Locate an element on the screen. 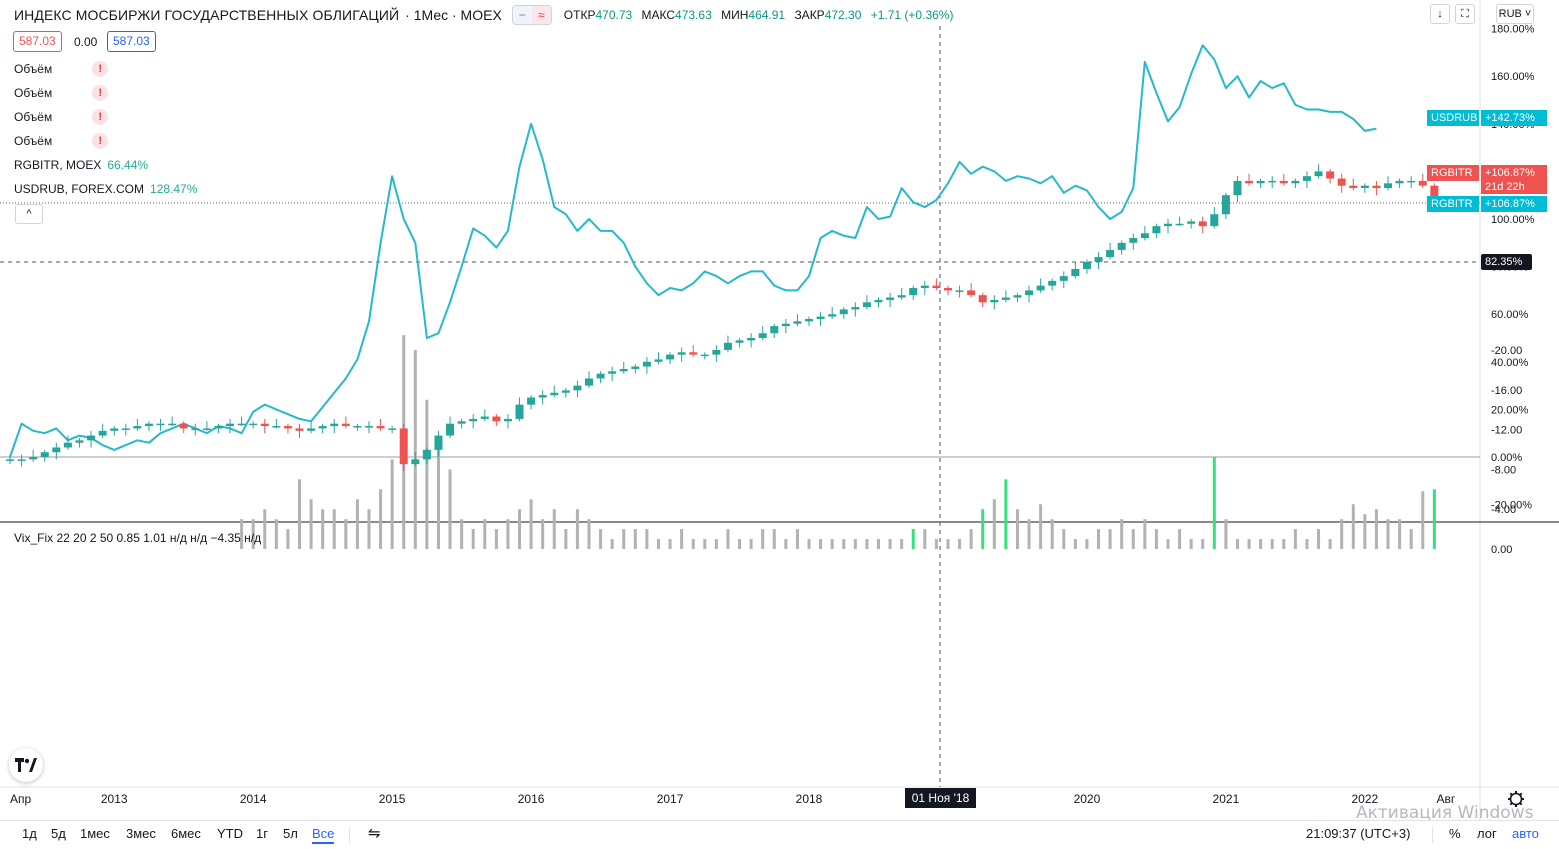 This screenshot has width=1559, height=849. currency-label: RUB is located at coordinates (1510, 14).